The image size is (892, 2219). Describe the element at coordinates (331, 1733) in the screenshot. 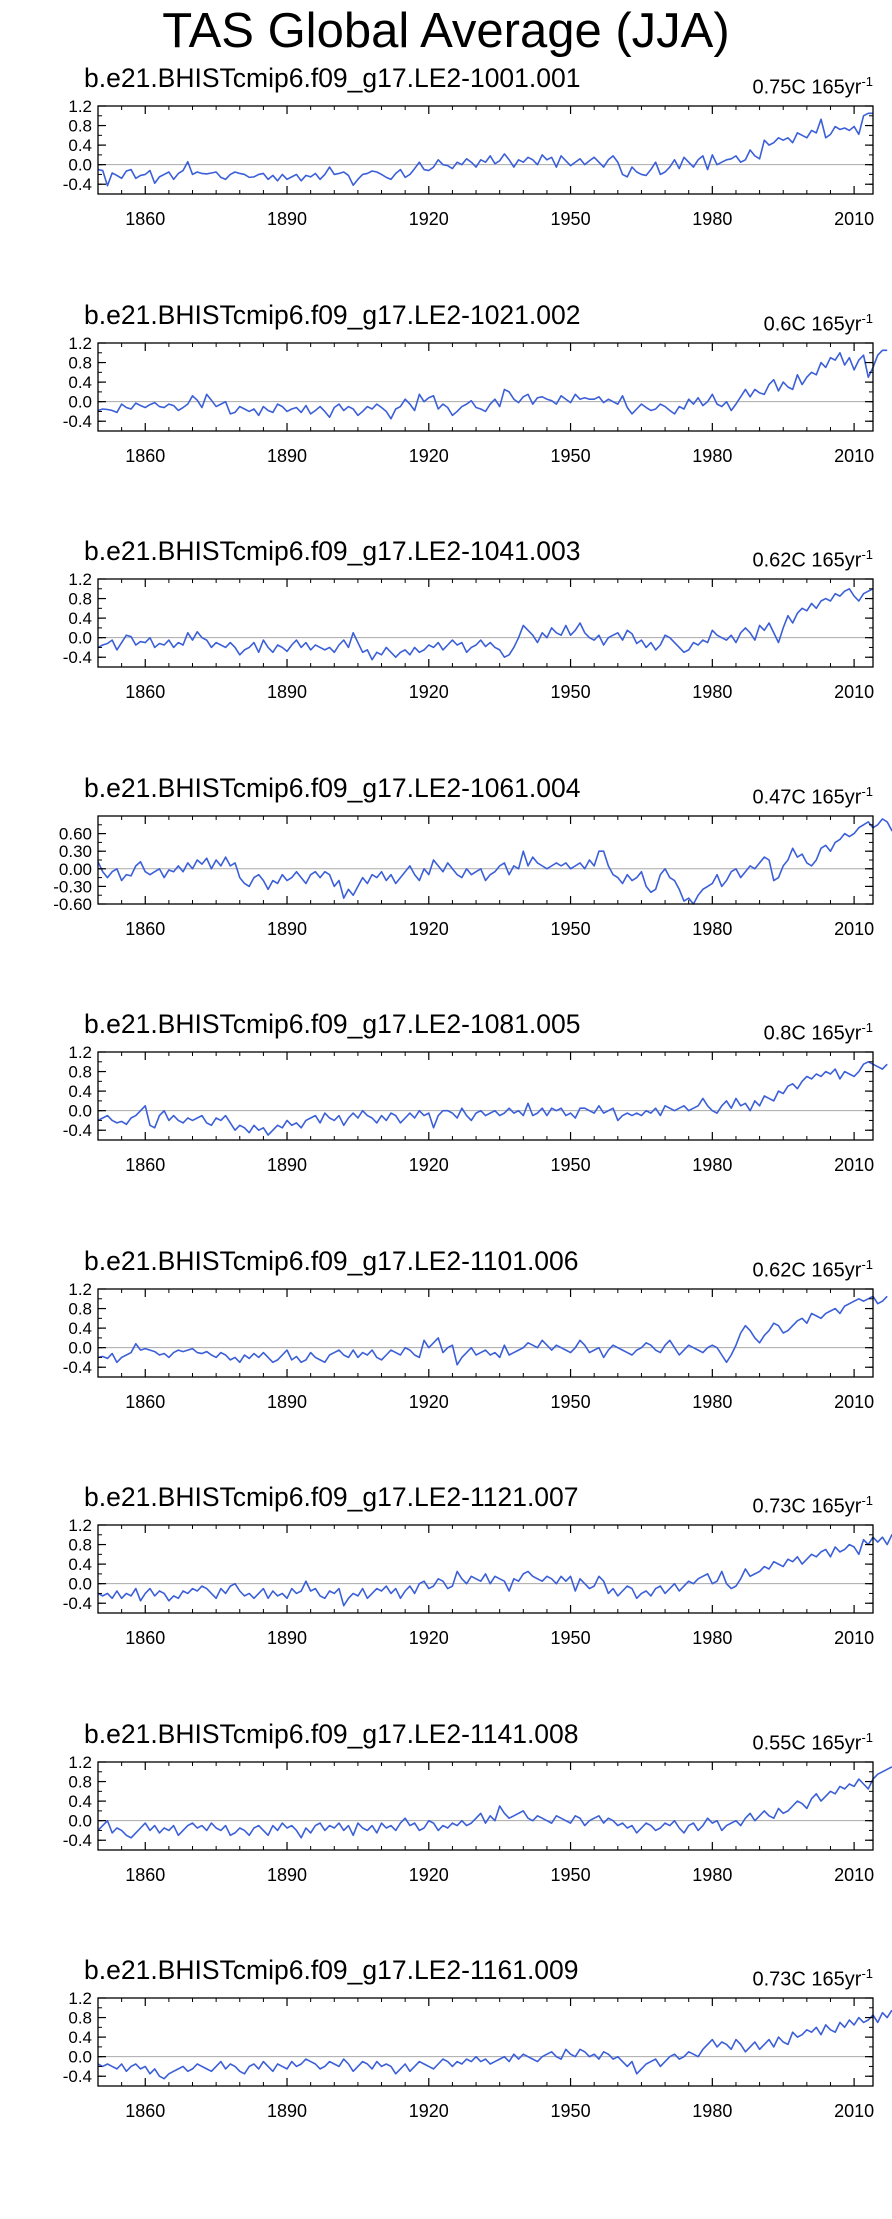

I see `panel-title: b.e21.BHISTcmip6.f09_g17.LE2-1141.008` at that location.